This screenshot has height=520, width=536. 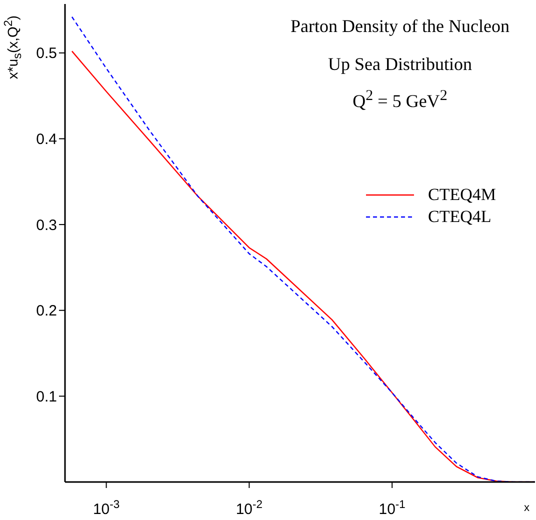 I want to click on text: Up Sea Distribution, so click(x=400, y=64).